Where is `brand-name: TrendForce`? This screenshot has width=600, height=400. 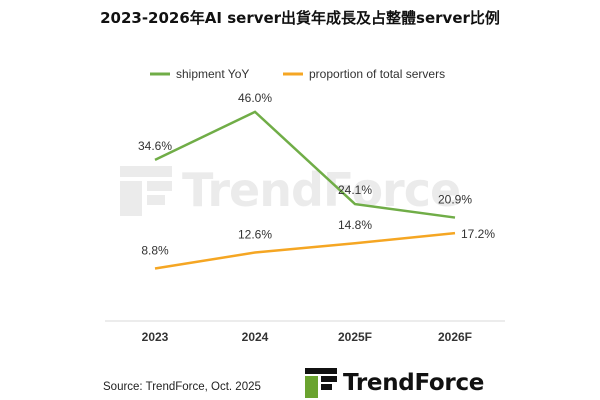 brand-name: TrendForce is located at coordinates (414, 383).